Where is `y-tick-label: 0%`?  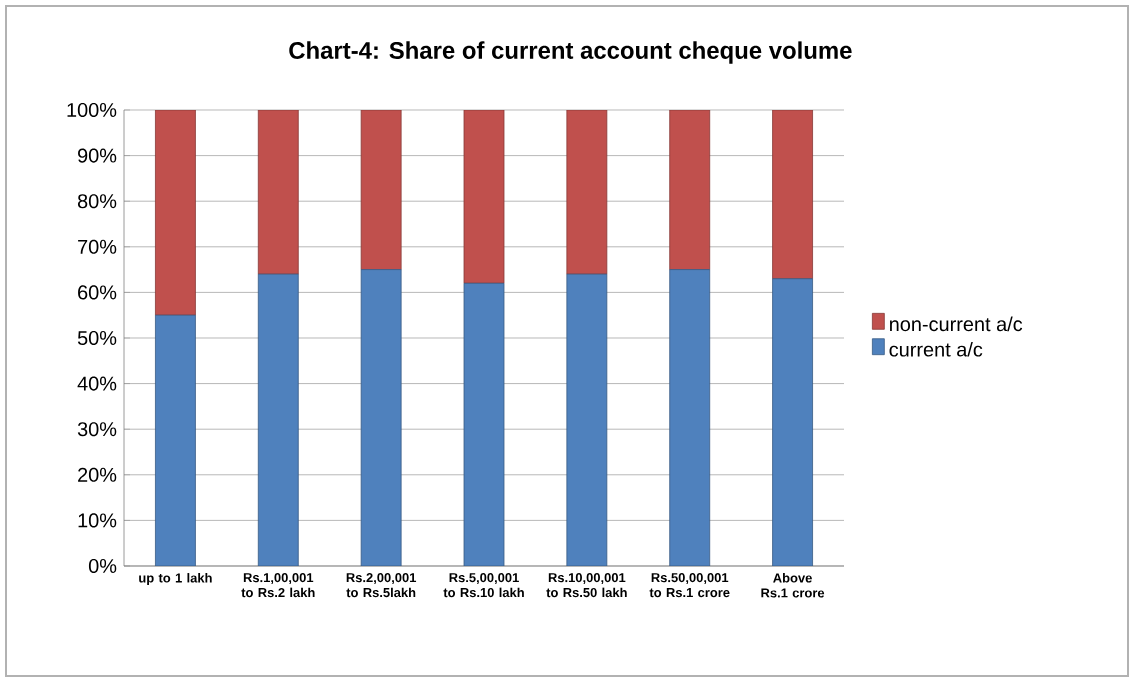 y-tick-label: 0% is located at coordinates (102, 566).